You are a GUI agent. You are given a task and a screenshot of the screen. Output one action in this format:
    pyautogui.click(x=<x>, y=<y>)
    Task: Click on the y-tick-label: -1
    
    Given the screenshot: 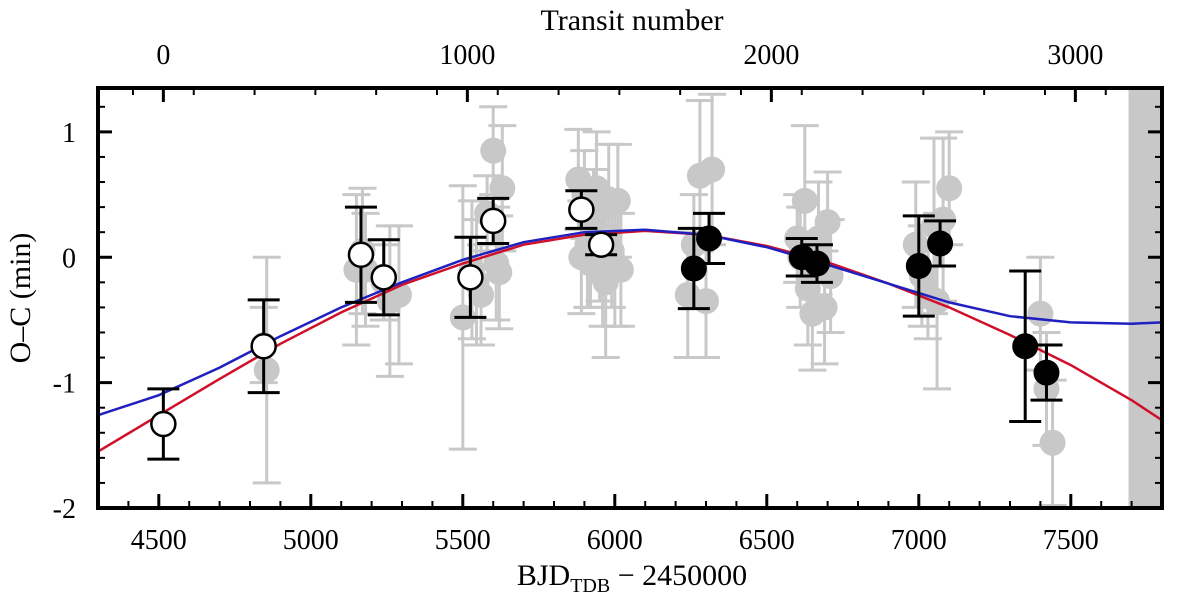 What is the action you would take?
    pyautogui.click(x=64, y=384)
    